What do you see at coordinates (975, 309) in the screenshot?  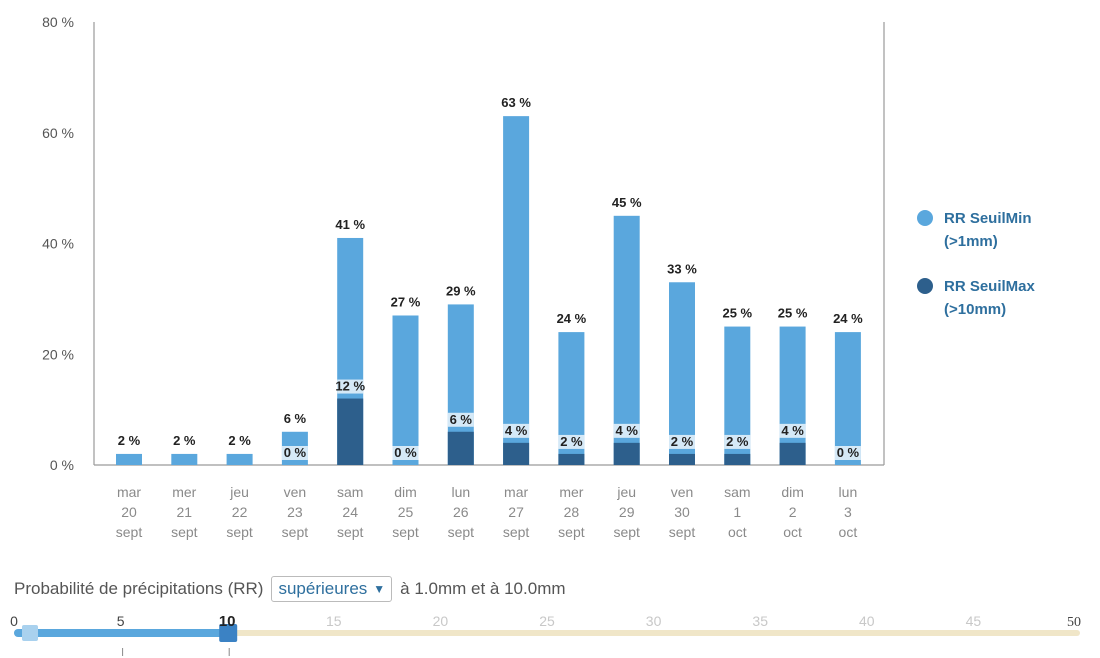 I see `legend-series-sub: (>10mm)` at bounding box center [975, 309].